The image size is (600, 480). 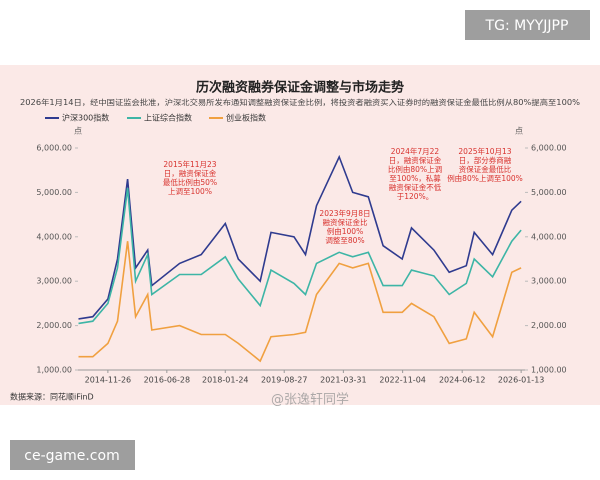 What do you see at coordinates (54, 281) in the screenshot?
I see `y-tick-label: 3,000.00` at bounding box center [54, 281].